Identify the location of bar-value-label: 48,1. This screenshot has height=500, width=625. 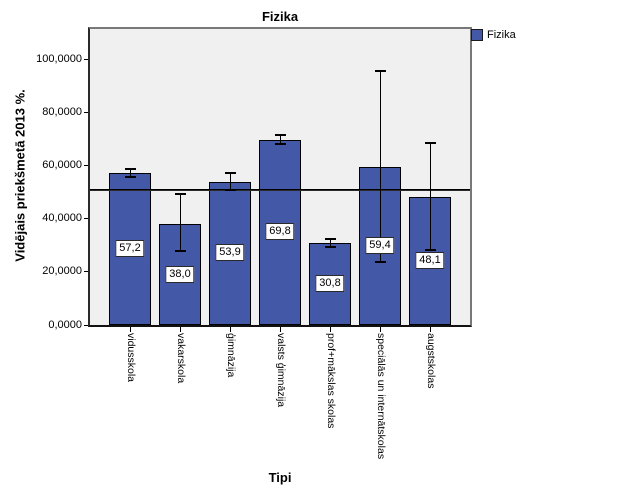
(430, 261).